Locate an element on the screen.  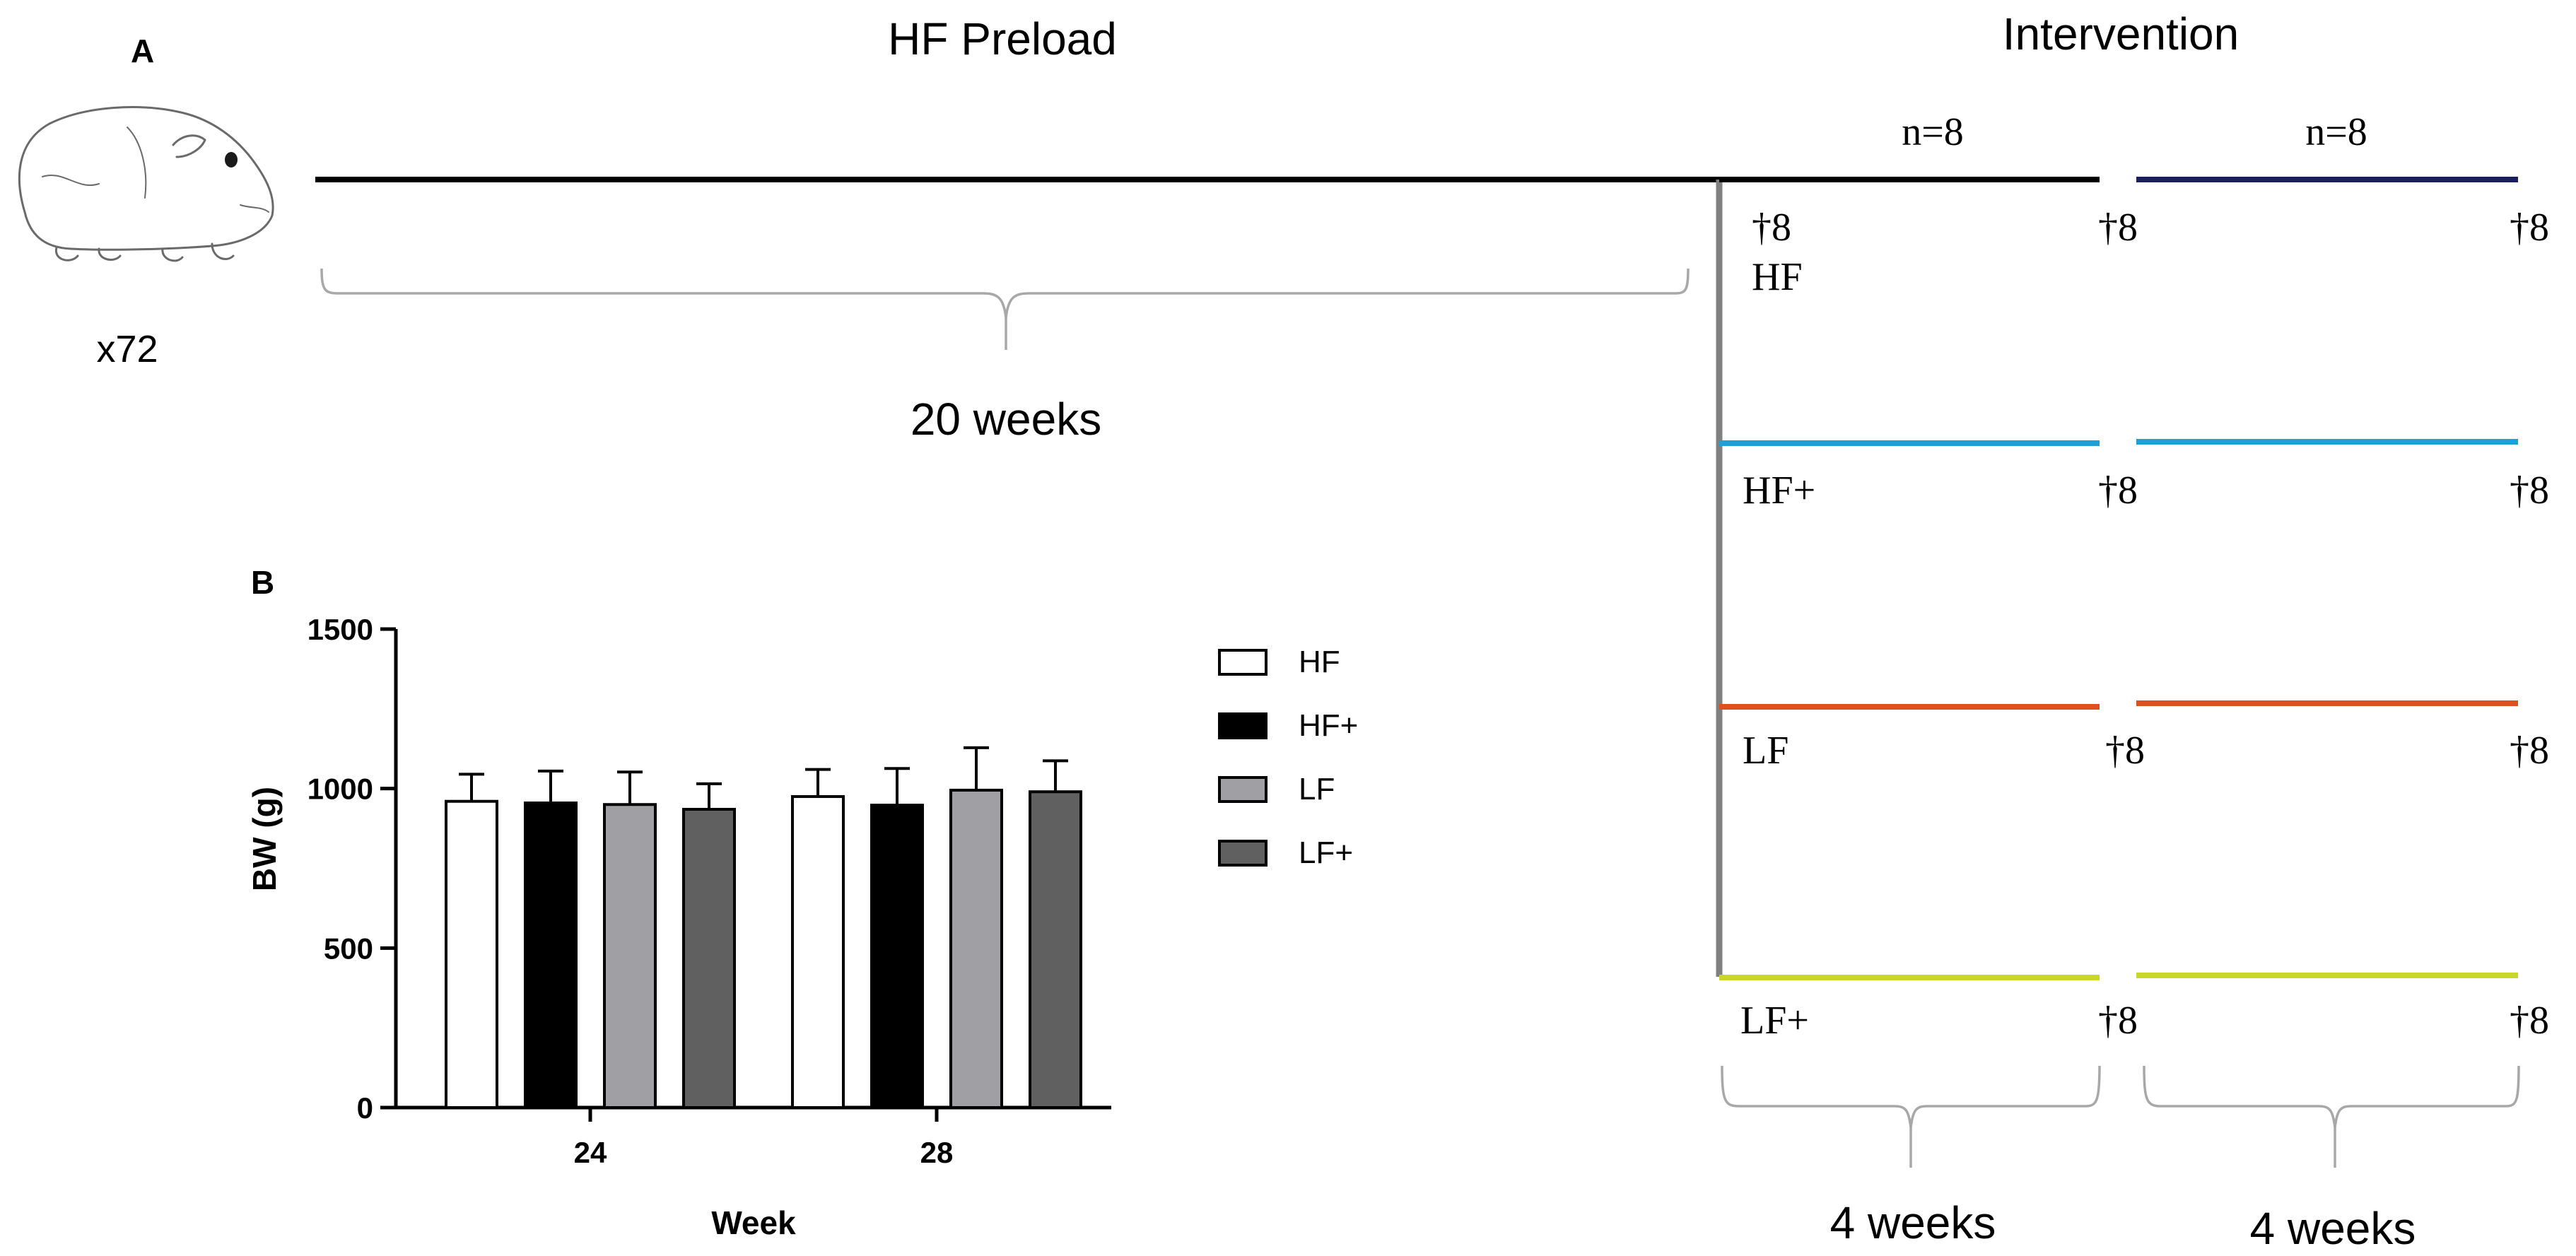
chart-axes: 0 500 1000 1500 24 28 is located at coordinates (710, 891).